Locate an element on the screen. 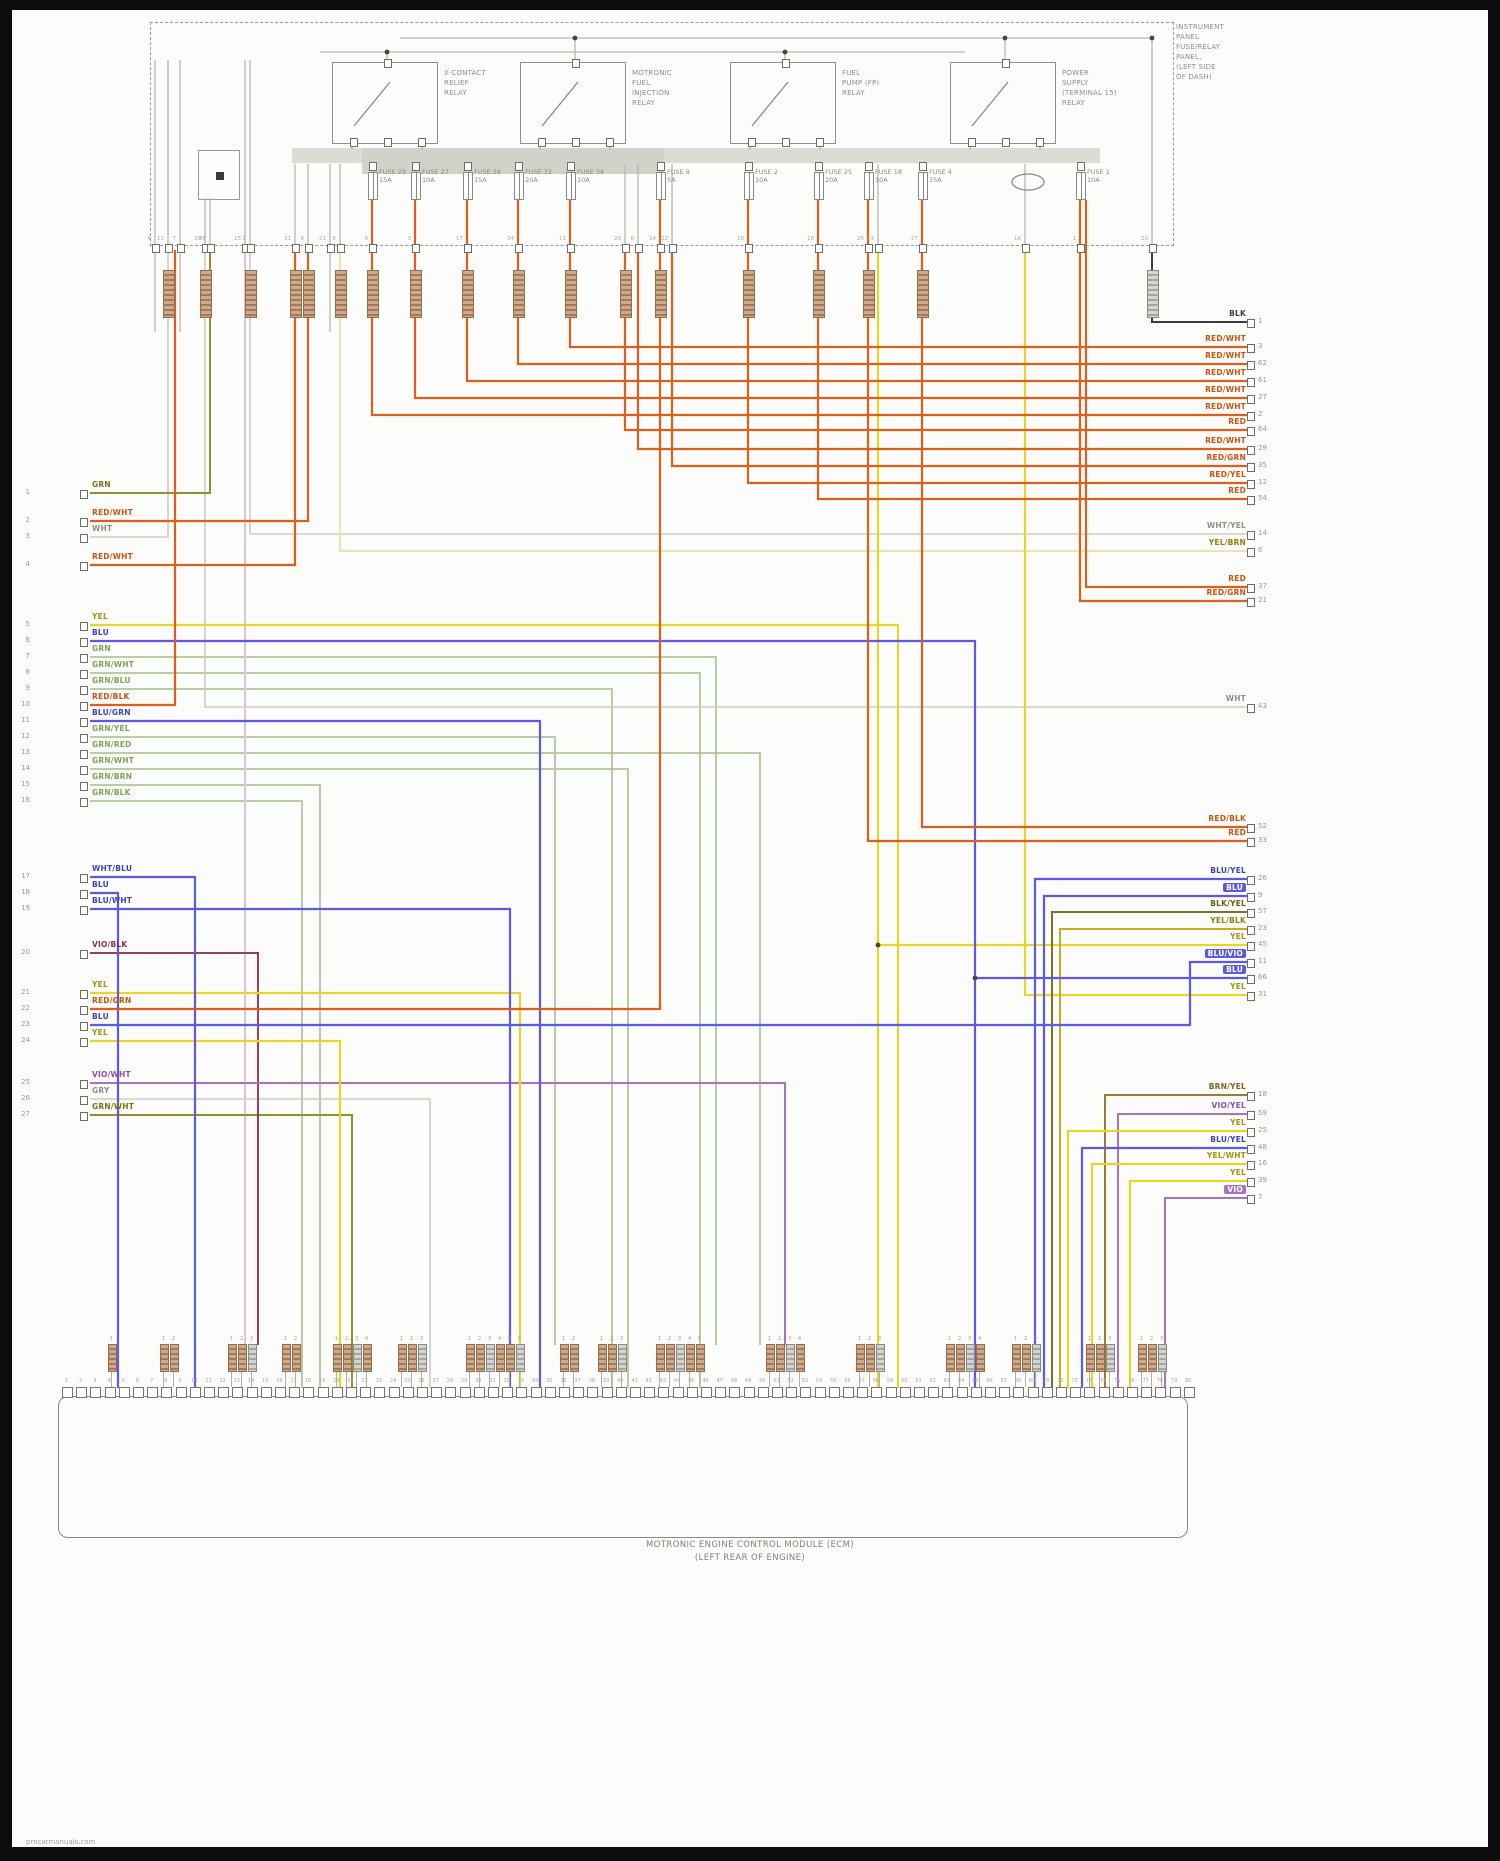 The height and width of the screenshot is (1861, 1500). strip-pin-number: 47 is located at coordinates (719, 1381).